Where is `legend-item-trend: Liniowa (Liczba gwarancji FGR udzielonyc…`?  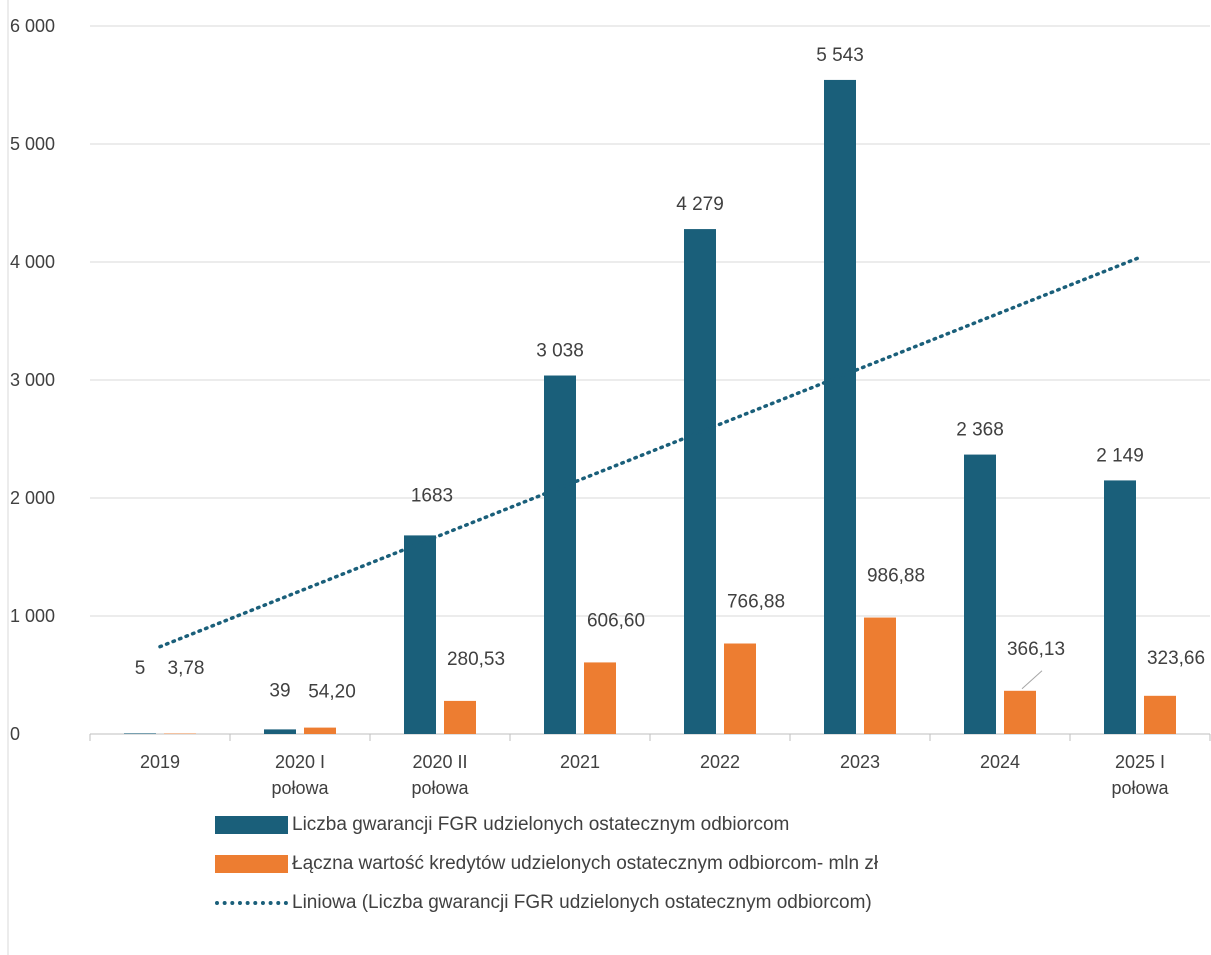 legend-item-trend: Liniowa (Liczba gwarancji FGR udzielonyc… is located at coordinates (546, 902).